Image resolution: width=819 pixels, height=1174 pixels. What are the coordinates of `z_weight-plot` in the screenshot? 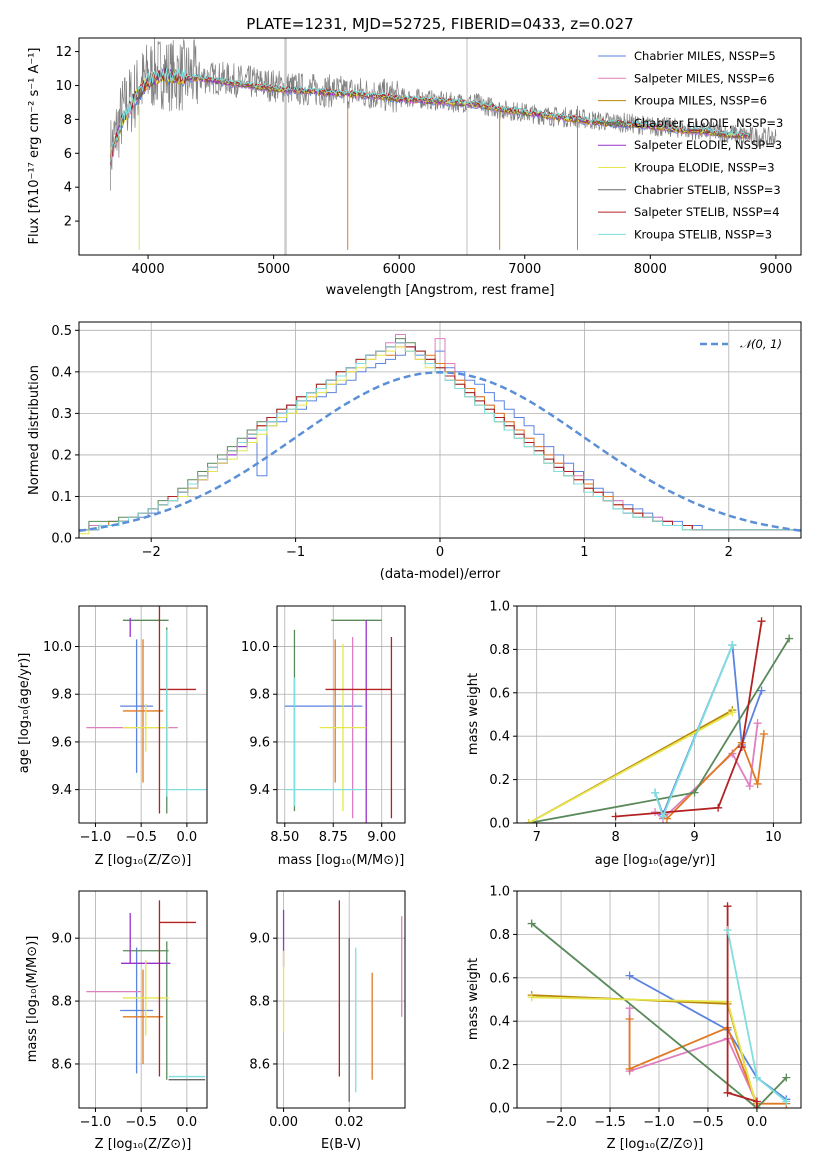 It's located at (659, 1005).